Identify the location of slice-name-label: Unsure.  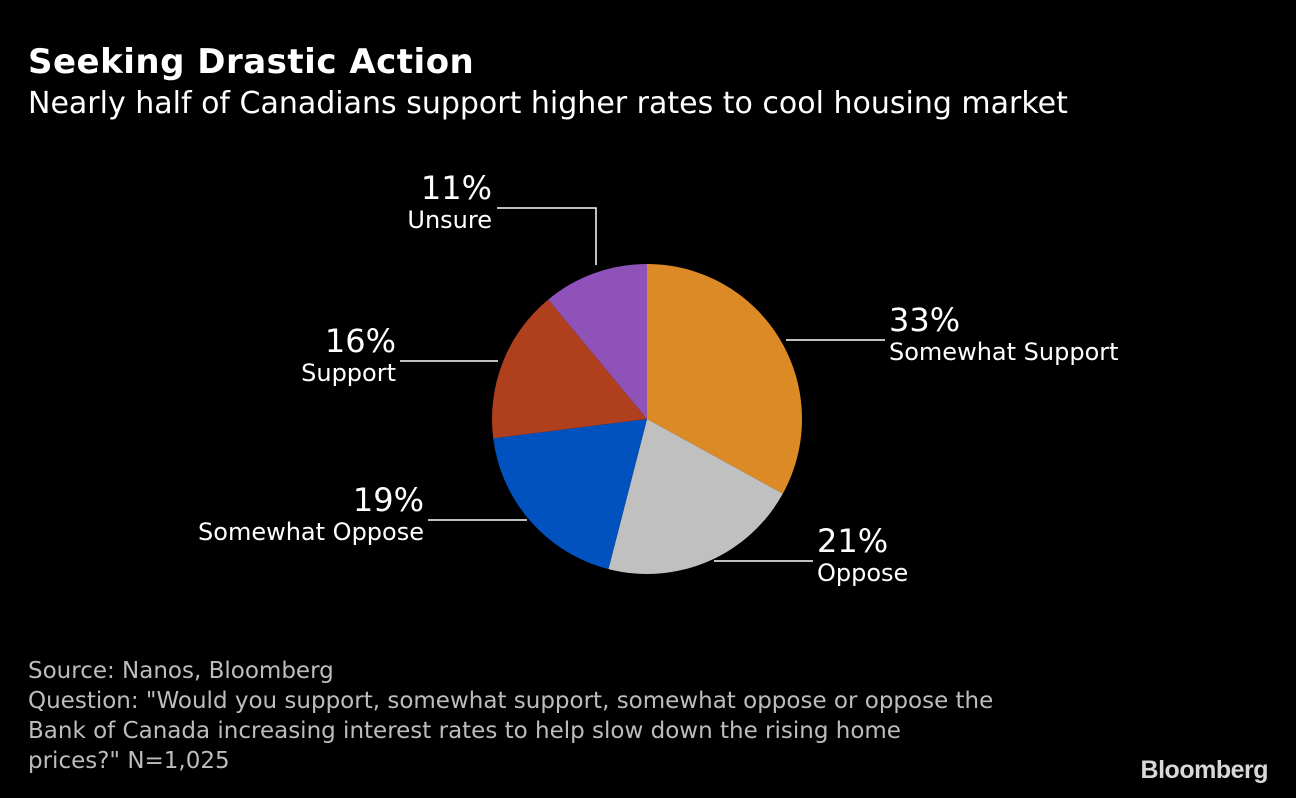
(449, 220).